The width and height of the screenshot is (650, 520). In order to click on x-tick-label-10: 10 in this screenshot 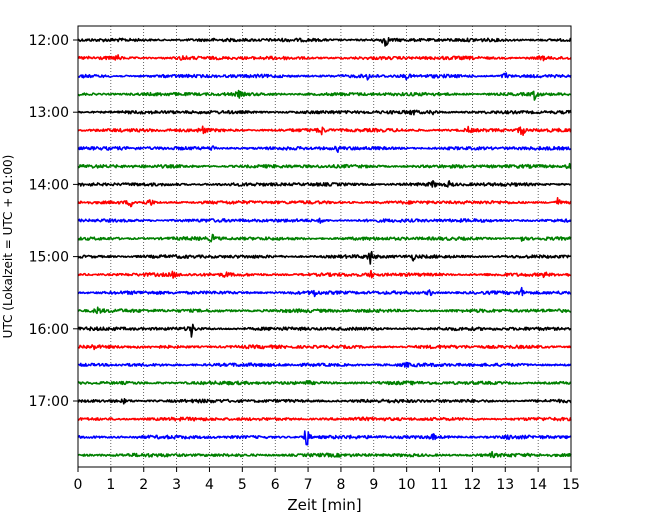, I will do `click(407, 485)`.